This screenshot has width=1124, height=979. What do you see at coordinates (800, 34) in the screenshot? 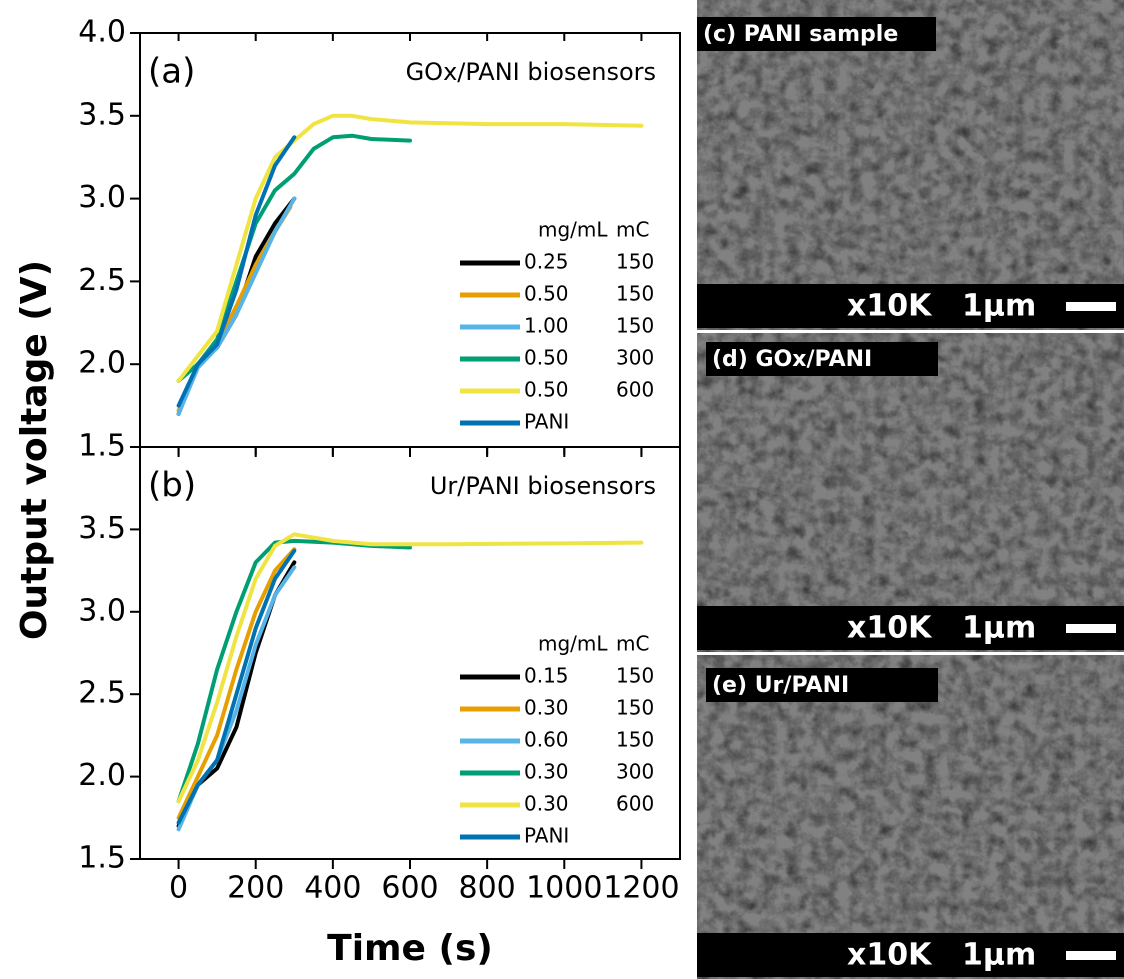
I see `sem-label: (c) PANI sample` at bounding box center [800, 34].